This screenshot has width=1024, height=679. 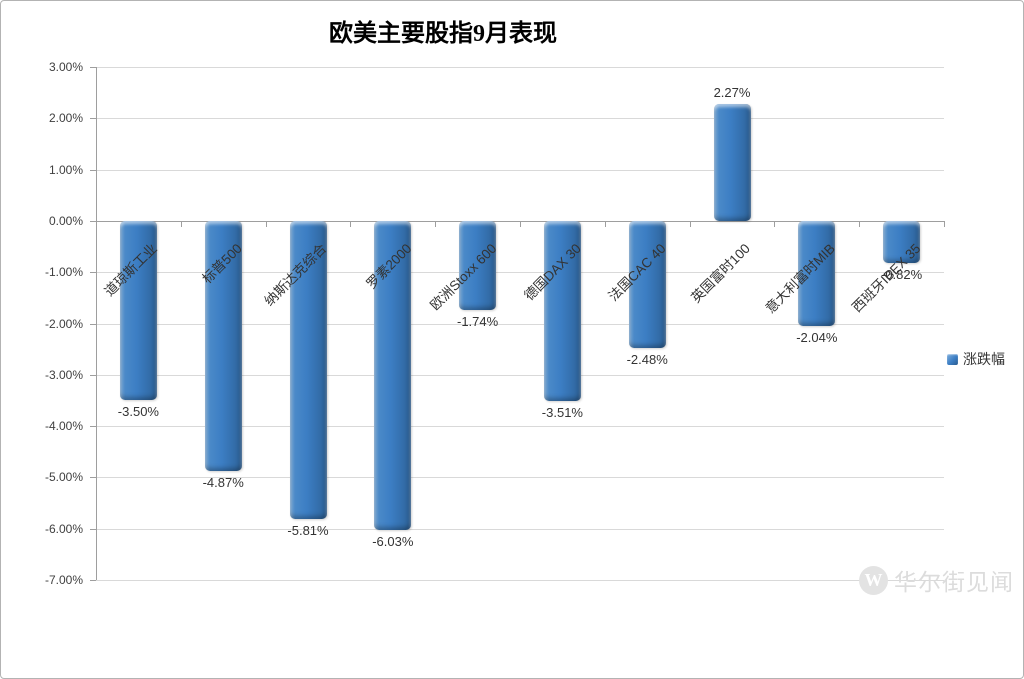 What do you see at coordinates (63, 426) in the screenshot?
I see `y-axis-tick-label: -4.00%` at bounding box center [63, 426].